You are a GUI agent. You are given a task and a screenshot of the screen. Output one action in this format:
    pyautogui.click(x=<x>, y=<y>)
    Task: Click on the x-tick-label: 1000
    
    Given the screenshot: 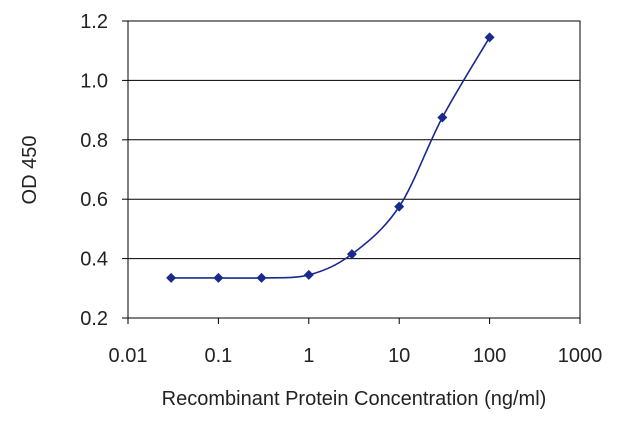 What is the action you would take?
    pyautogui.click(x=580, y=356)
    